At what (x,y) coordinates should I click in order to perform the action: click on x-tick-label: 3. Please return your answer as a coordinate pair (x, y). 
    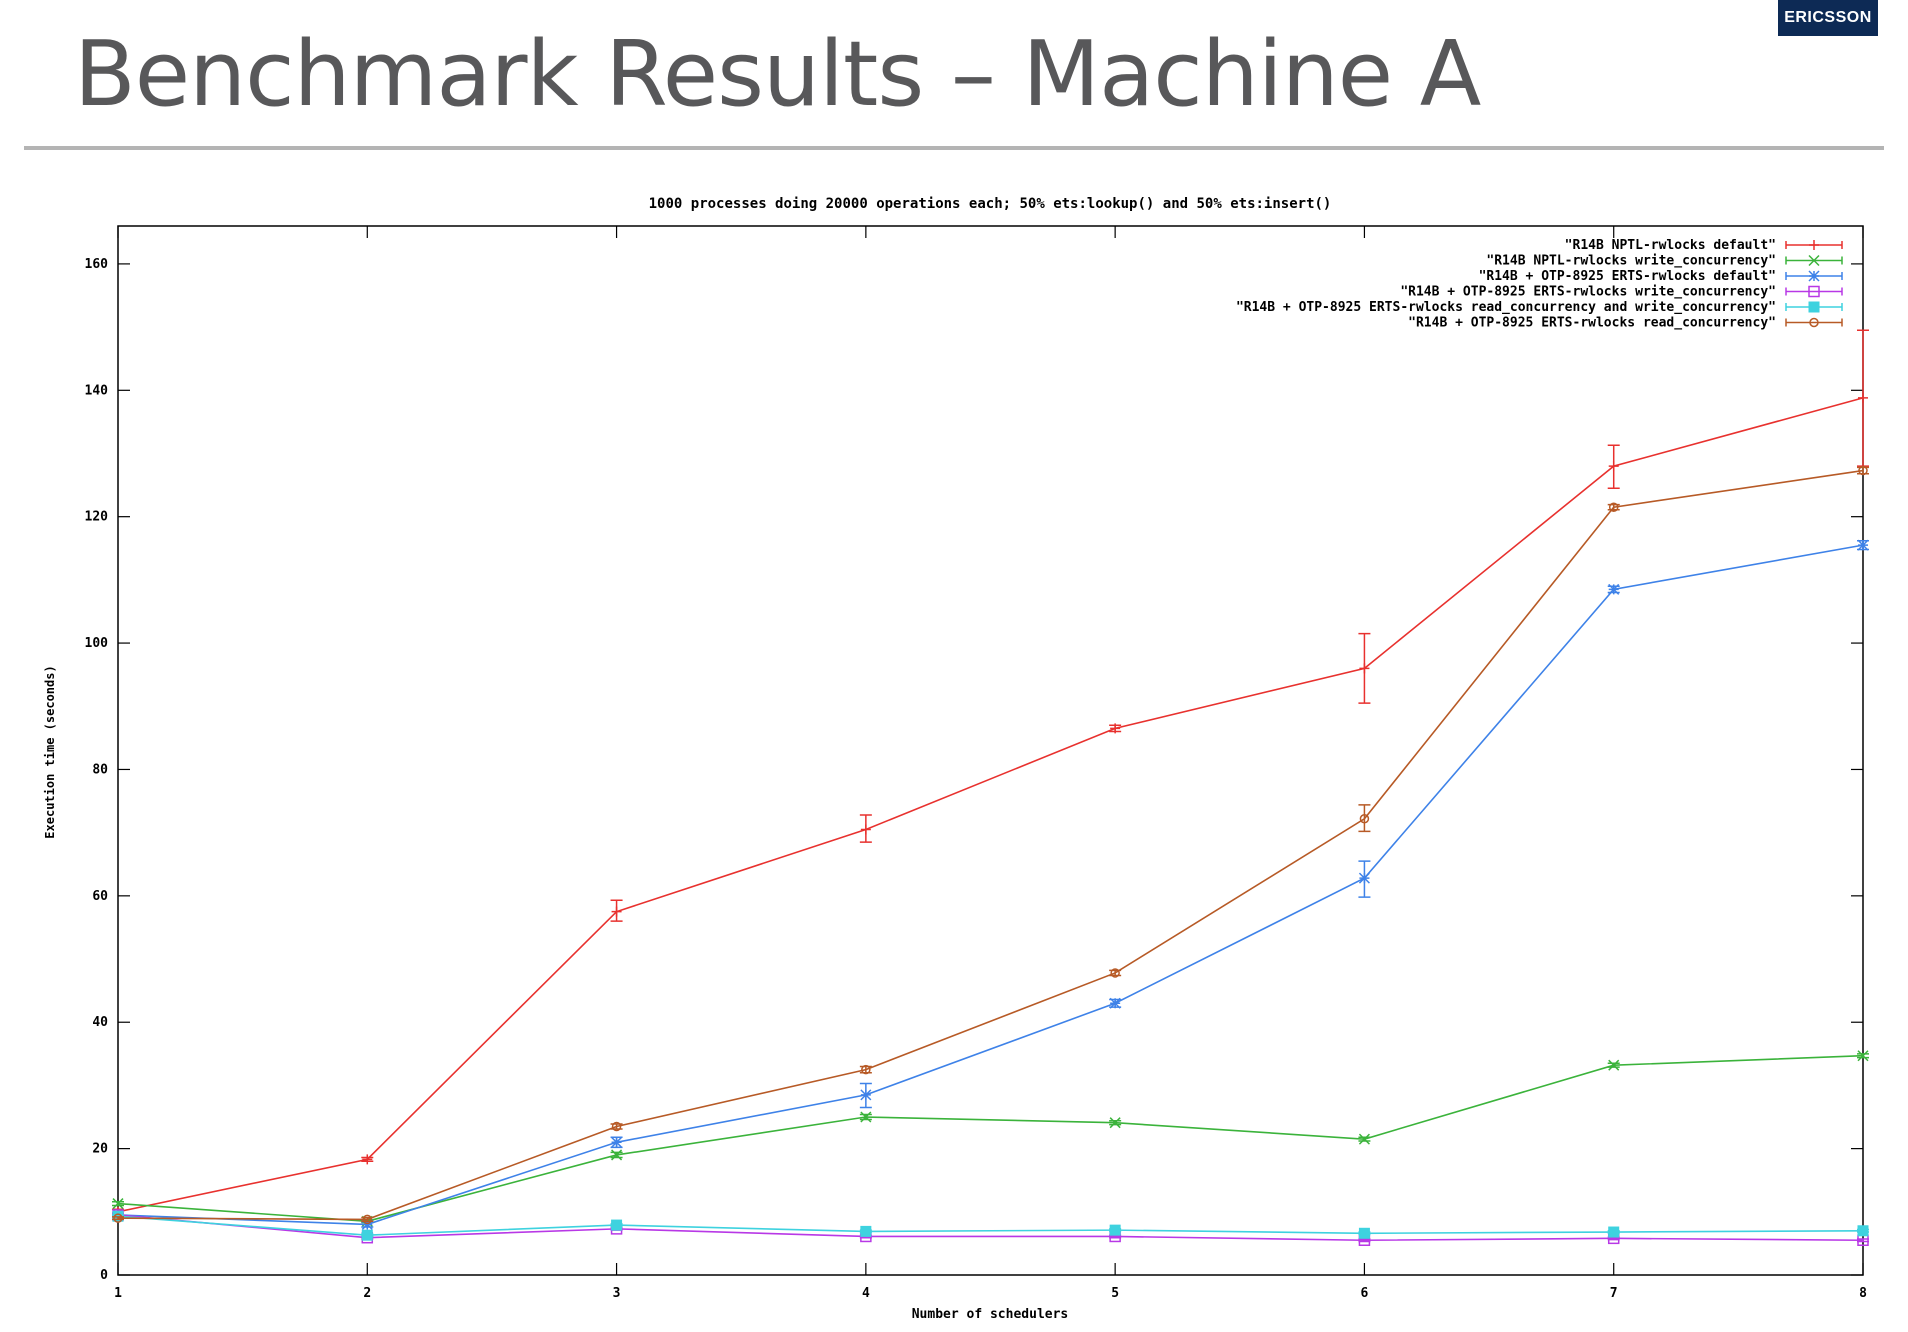
    Looking at the image, I should click on (617, 1293).